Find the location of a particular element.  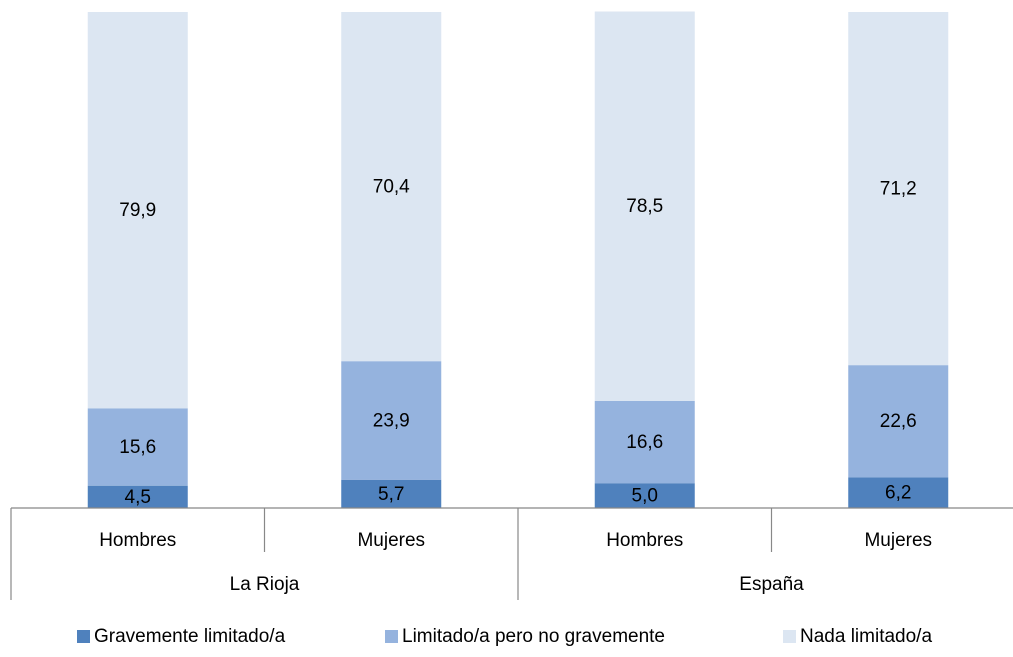

data-label: 22,6 is located at coordinates (898, 421).